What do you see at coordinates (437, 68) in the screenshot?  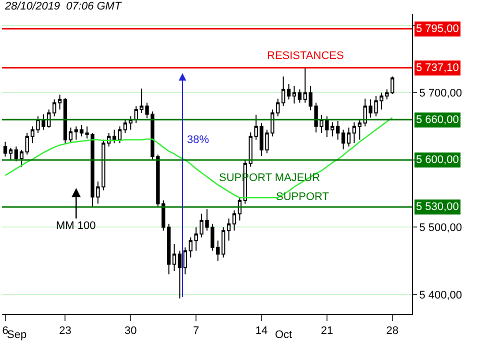 I see `ref-line-label: 5 737,10` at bounding box center [437, 68].